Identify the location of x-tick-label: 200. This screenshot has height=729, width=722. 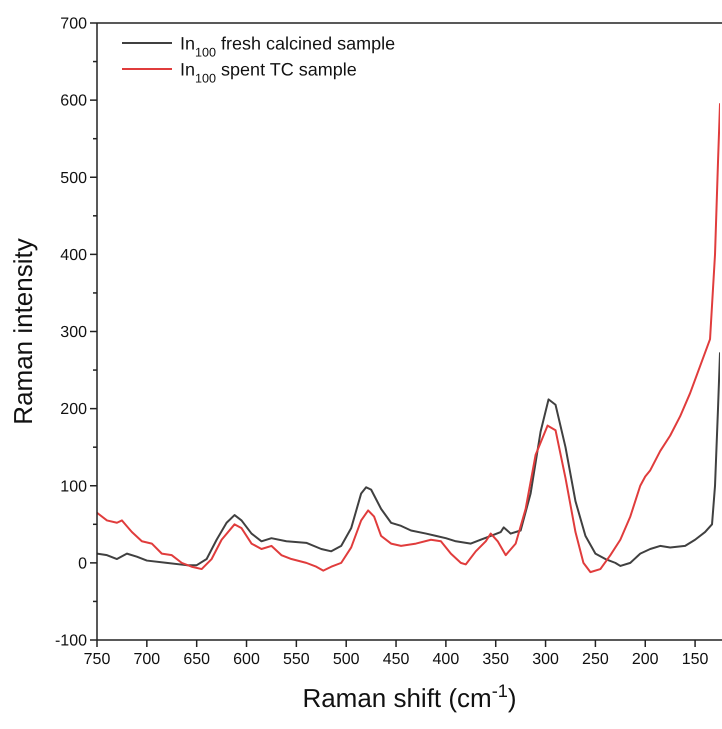
(645, 659).